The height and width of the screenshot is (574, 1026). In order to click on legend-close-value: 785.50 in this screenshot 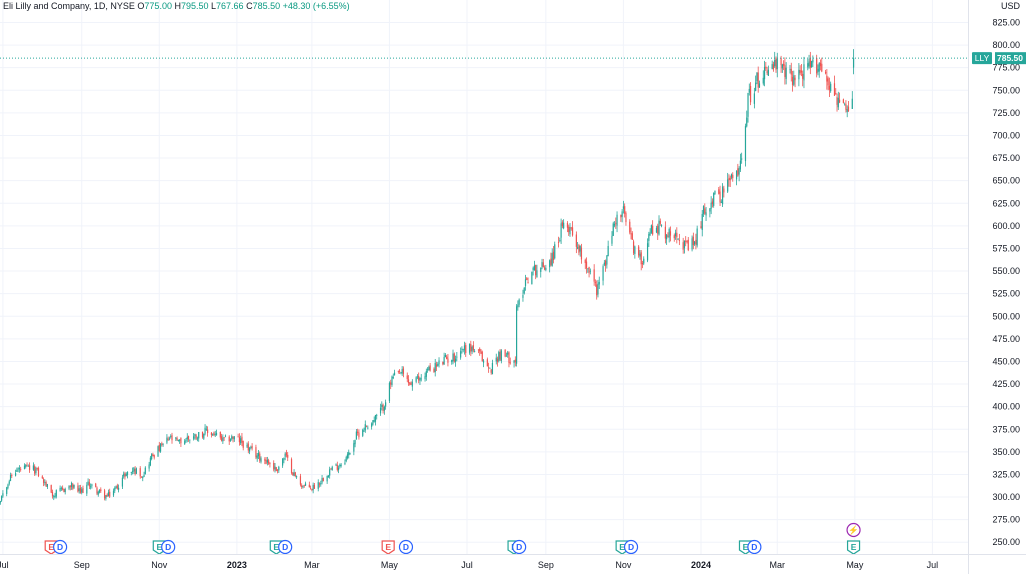, I will do `click(266, 6)`.